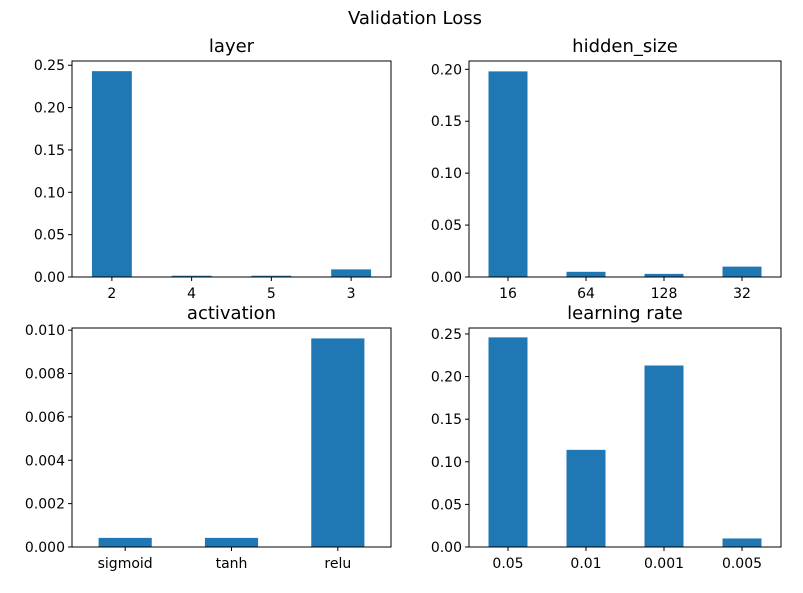 The height and width of the screenshot is (593, 803). I want to click on chart-2-ytick-label-1: 0.05, so click(446, 226).